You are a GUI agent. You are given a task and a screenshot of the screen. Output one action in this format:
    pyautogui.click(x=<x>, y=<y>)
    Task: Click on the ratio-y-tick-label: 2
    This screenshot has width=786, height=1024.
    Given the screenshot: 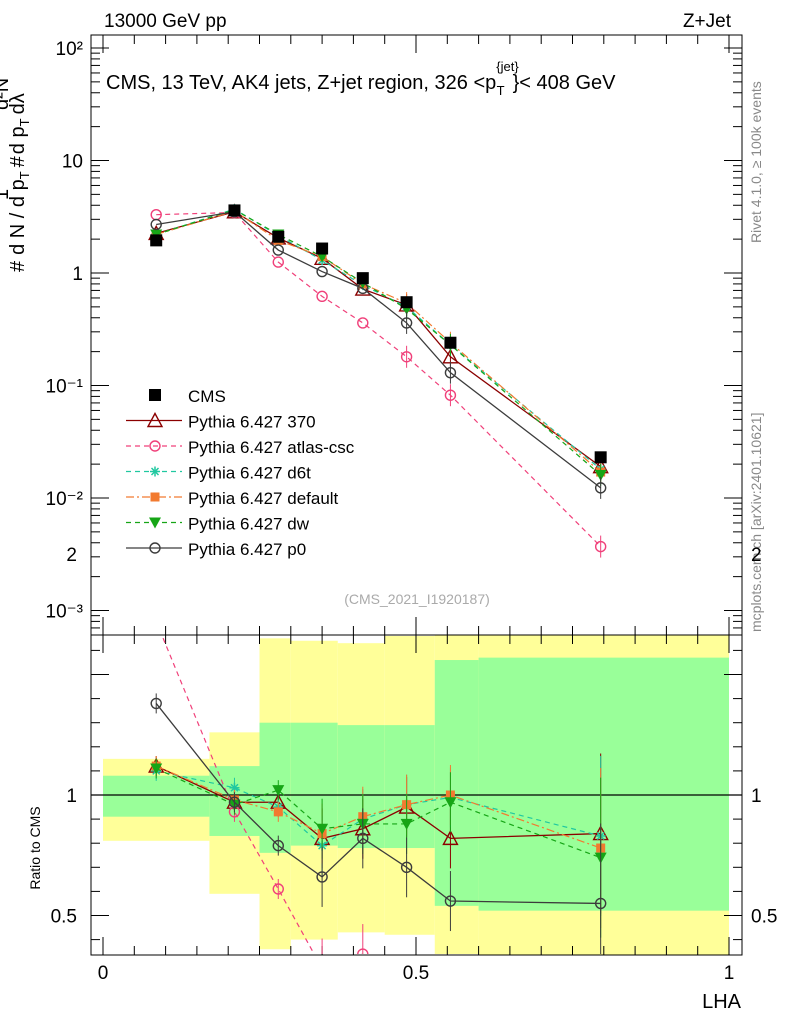 What is the action you would take?
    pyautogui.click(x=71, y=555)
    